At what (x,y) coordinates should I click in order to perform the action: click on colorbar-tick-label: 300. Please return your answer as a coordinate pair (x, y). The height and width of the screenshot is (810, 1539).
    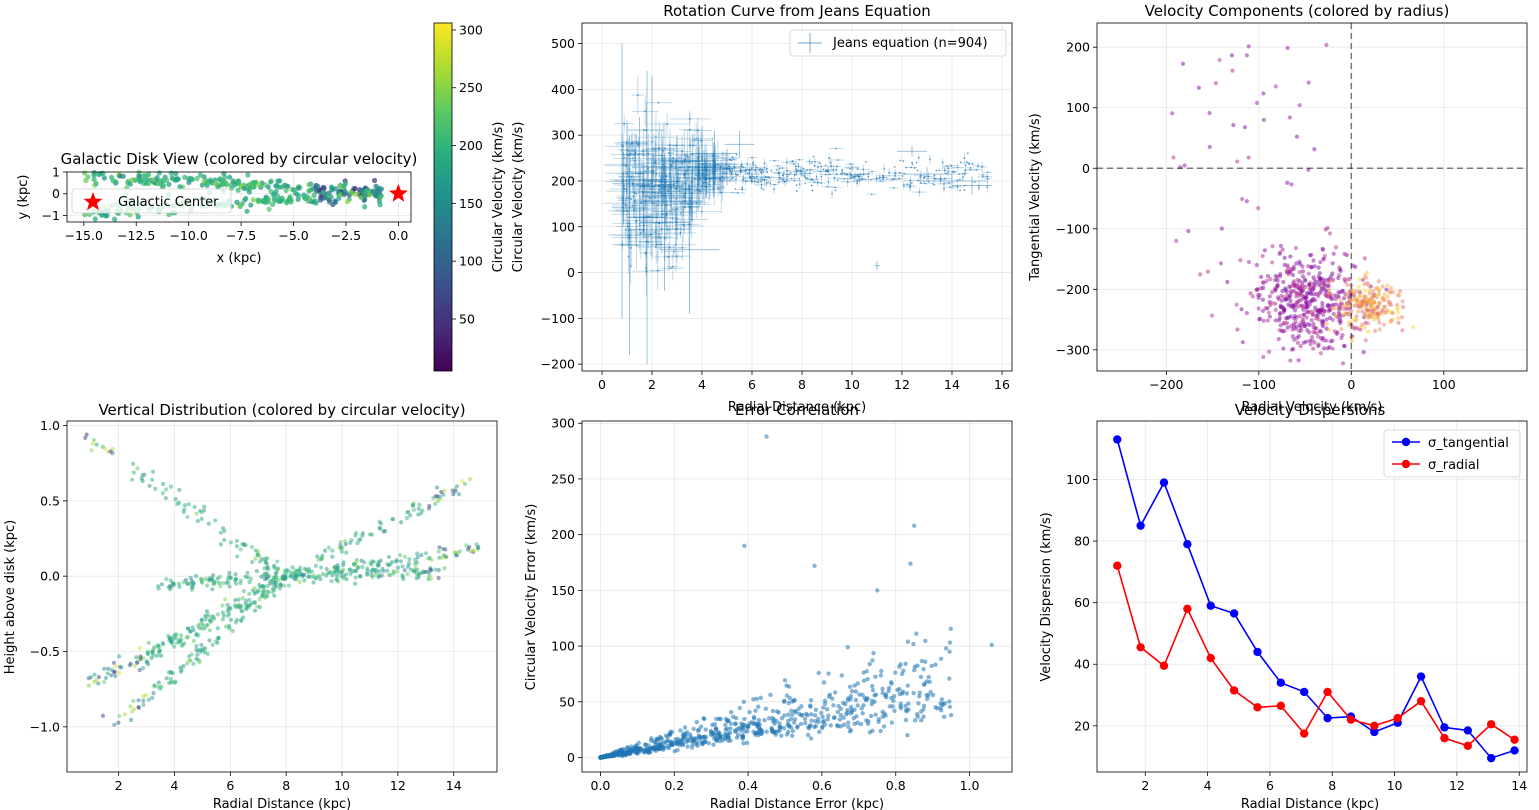
    Looking at the image, I should click on (471, 29).